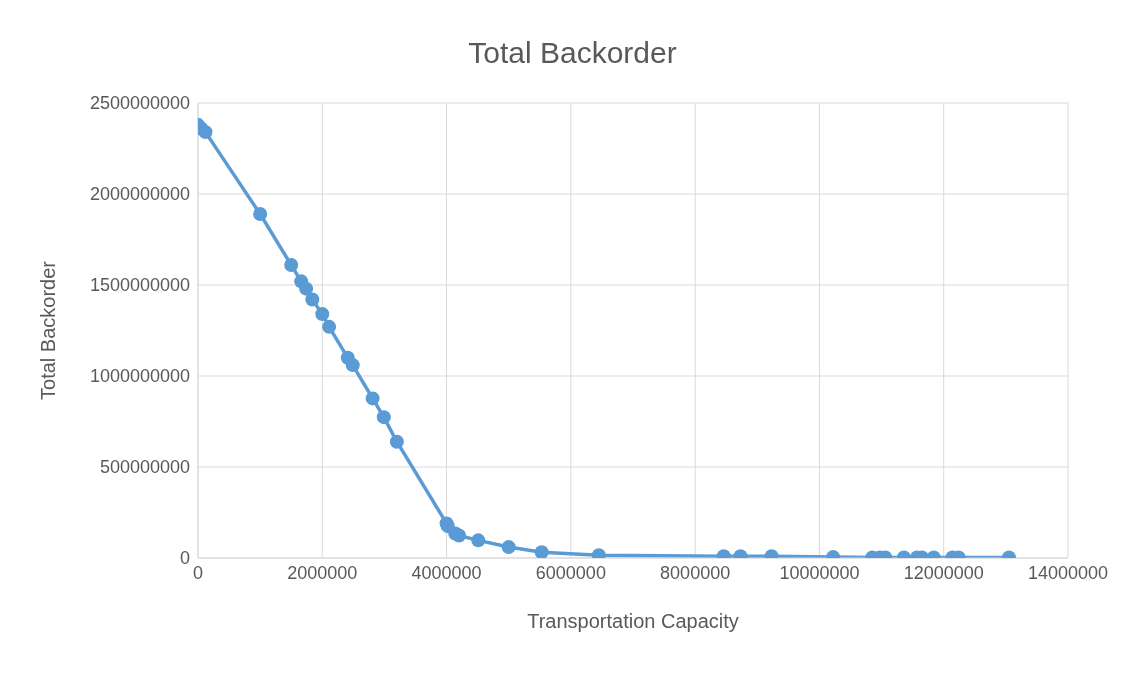 The width and height of the screenshot is (1145, 684). What do you see at coordinates (48, 330) in the screenshot?
I see `y-axis-title: Total Backorder` at bounding box center [48, 330].